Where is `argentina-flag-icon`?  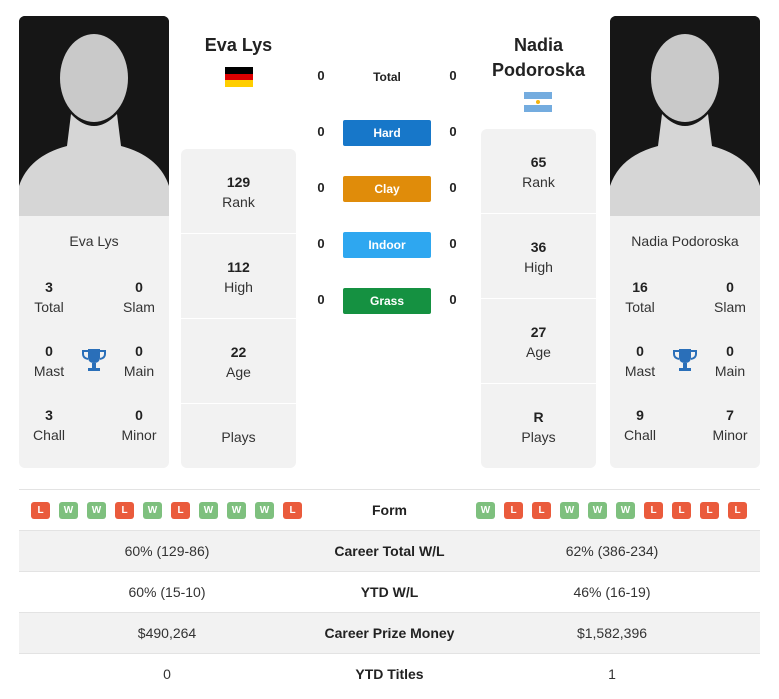
argentina-flag-icon is located at coordinates (538, 102).